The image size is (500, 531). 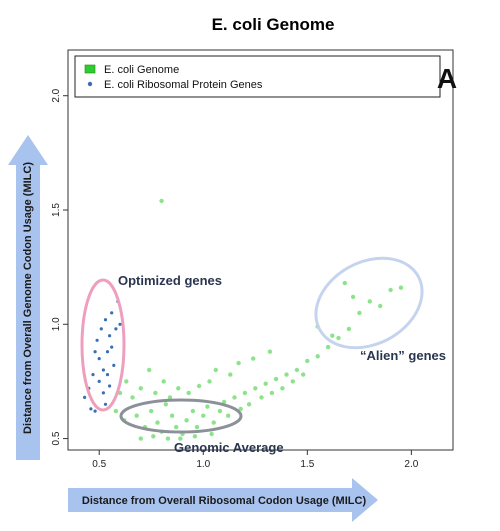 What do you see at coordinates (56, 438) in the screenshot?
I see `y-tick-label: 0.5` at bounding box center [56, 438].